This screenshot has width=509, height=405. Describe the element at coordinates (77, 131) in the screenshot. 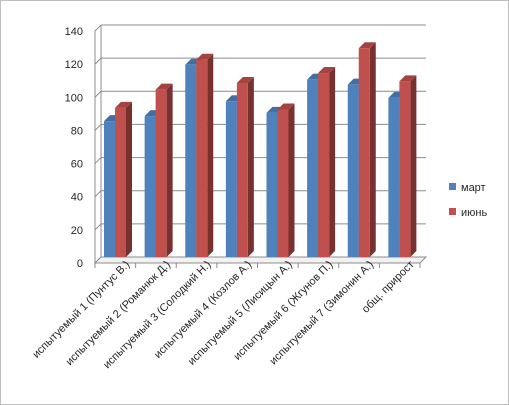

I see `y-tick-label: 80` at that location.